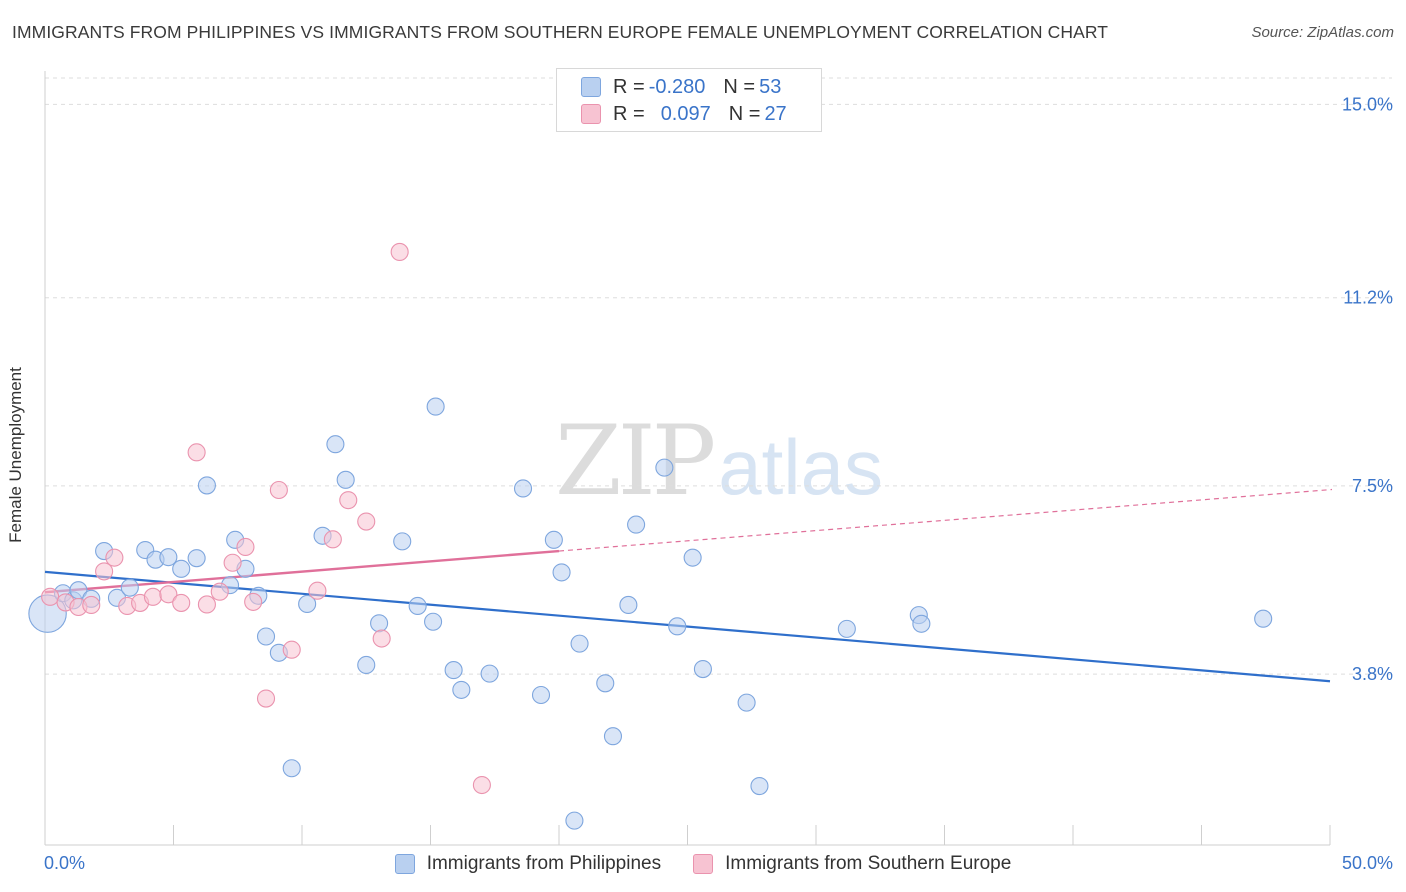 Image resolution: width=1406 pixels, height=892 pixels. Describe the element at coordinates (770, 86) in the screenshot. I see `legend-n-value: 53` at that location.